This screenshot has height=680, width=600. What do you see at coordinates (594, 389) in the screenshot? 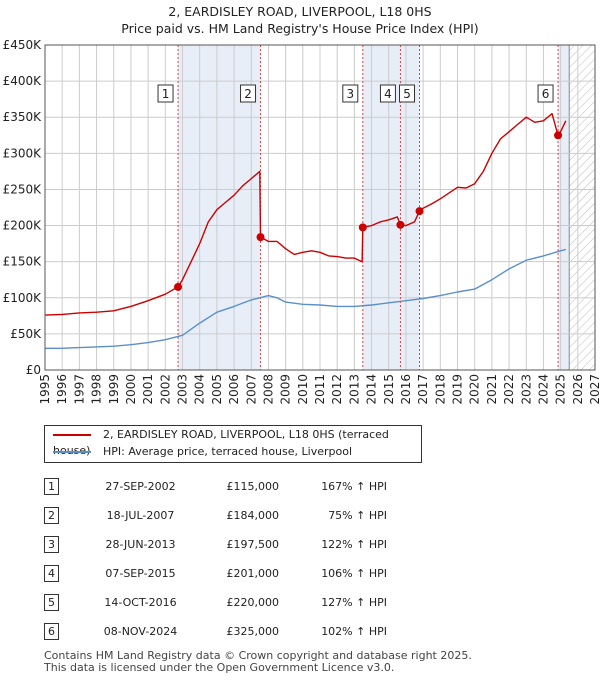
I see `x-tick-label: 2027` at bounding box center [594, 389].